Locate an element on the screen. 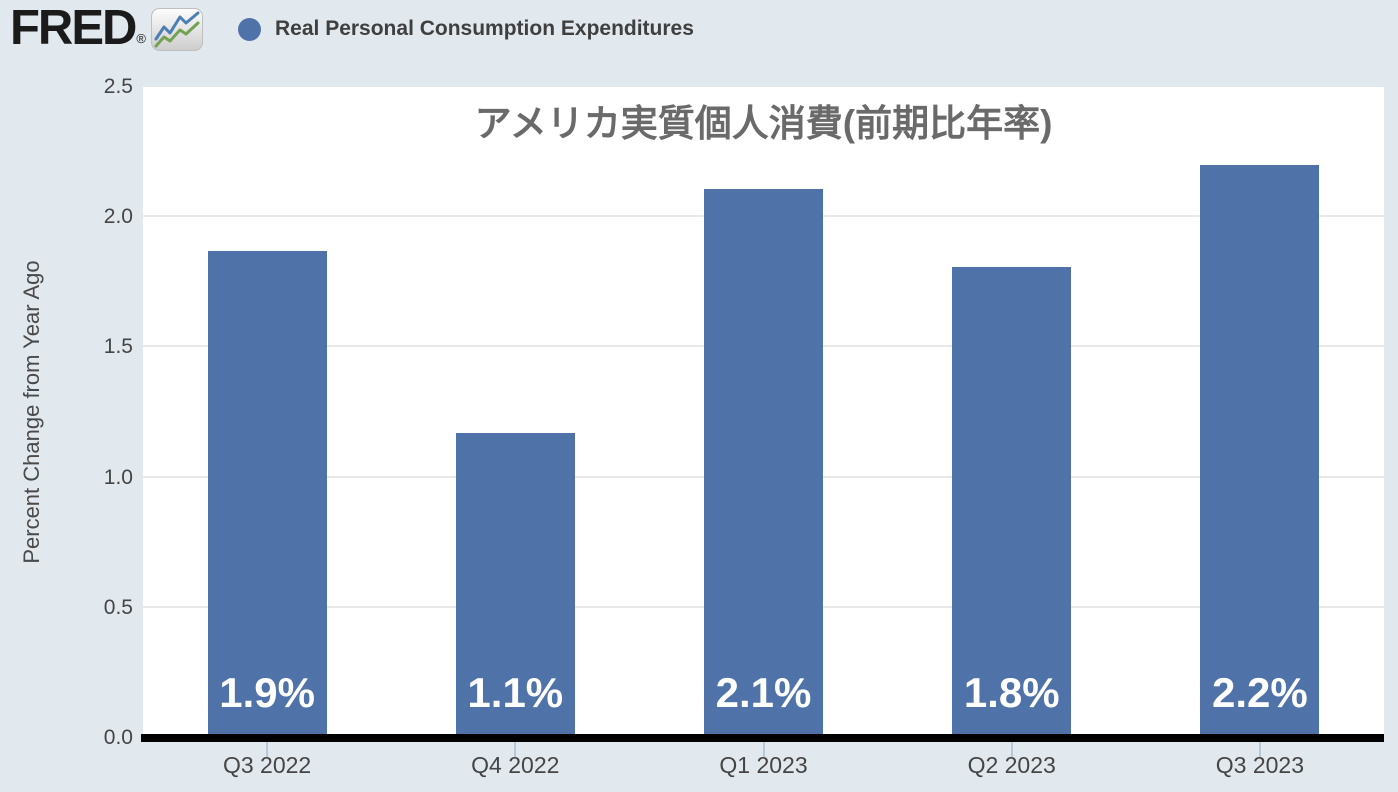 This screenshot has height=792, width=1398. y-axis-title: Percent Change from Year Ago is located at coordinates (31, 412).